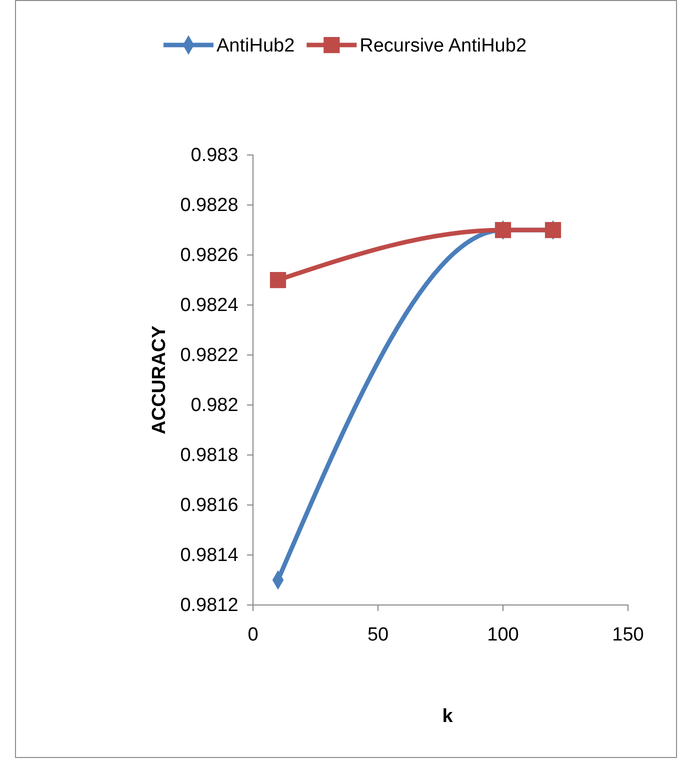 The width and height of the screenshot is (678, 759). I want to click on y-tick-label: 0.9826, so click(209, 255).